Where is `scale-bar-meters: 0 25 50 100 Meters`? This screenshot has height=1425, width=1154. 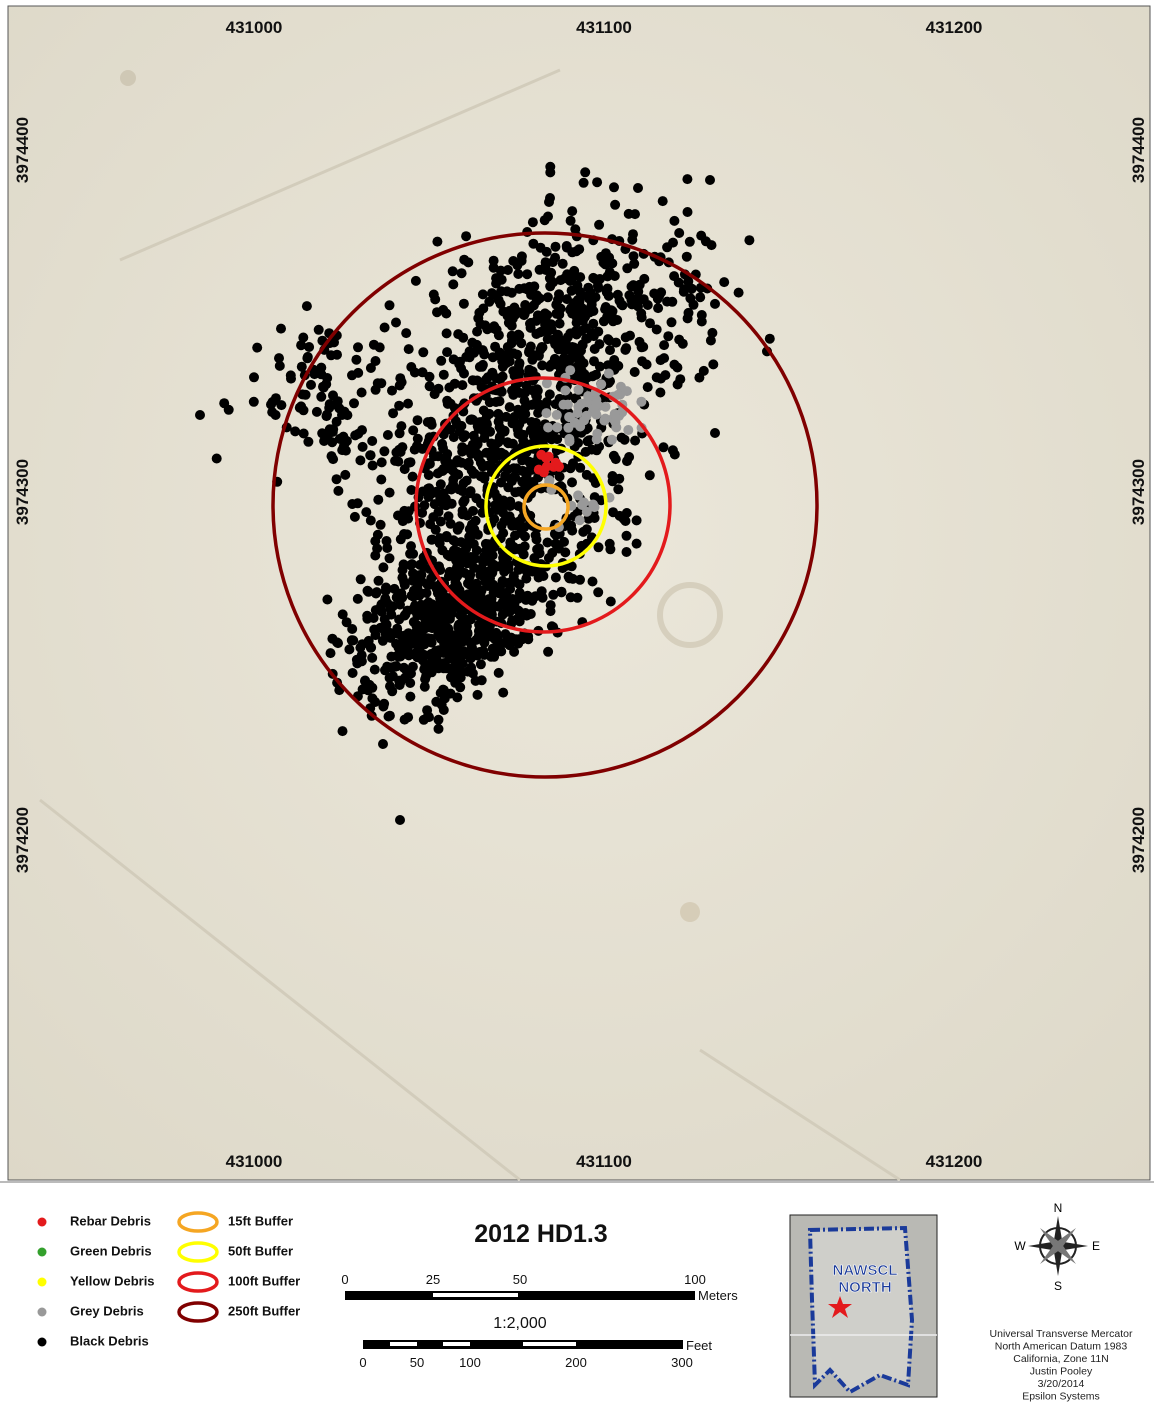
scale-bar-meters: 0 25 50 100 Meters is located at coordinates (539, 1287).